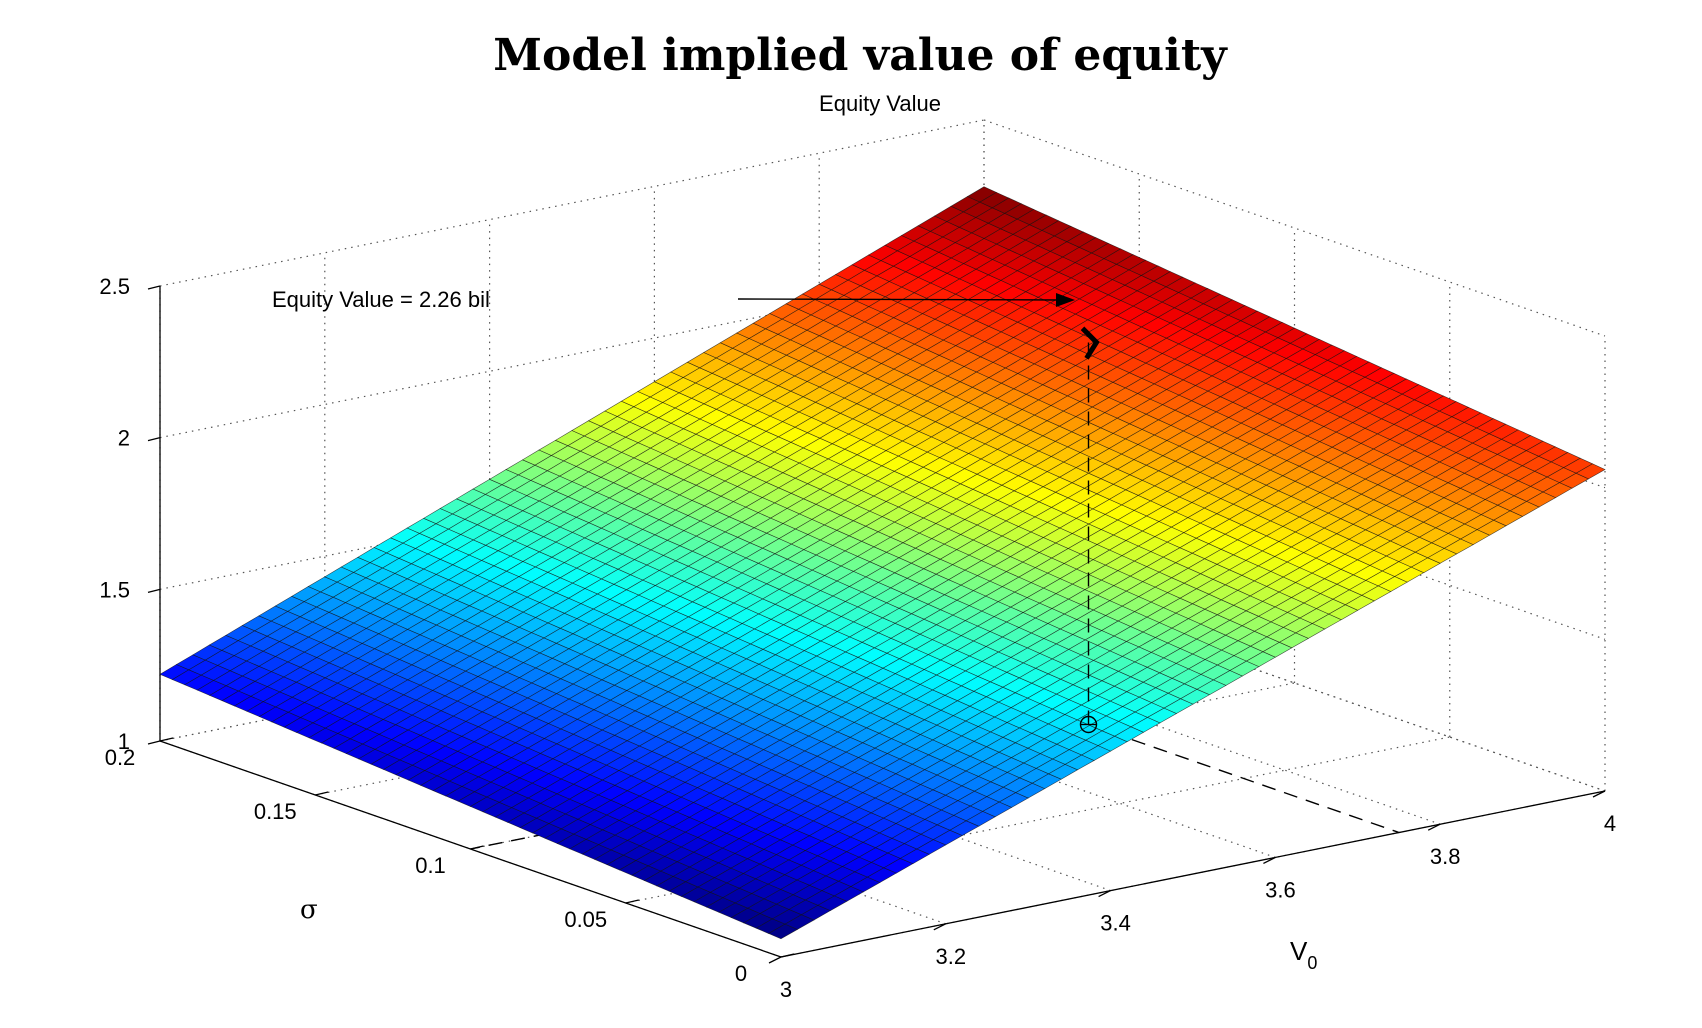 The width and height of the screenshot is (1702, 1028). What do you see at coordinates (1193, 874) in the screenshot?
I see `x-axis-line` at bounding box center [1193, 874].